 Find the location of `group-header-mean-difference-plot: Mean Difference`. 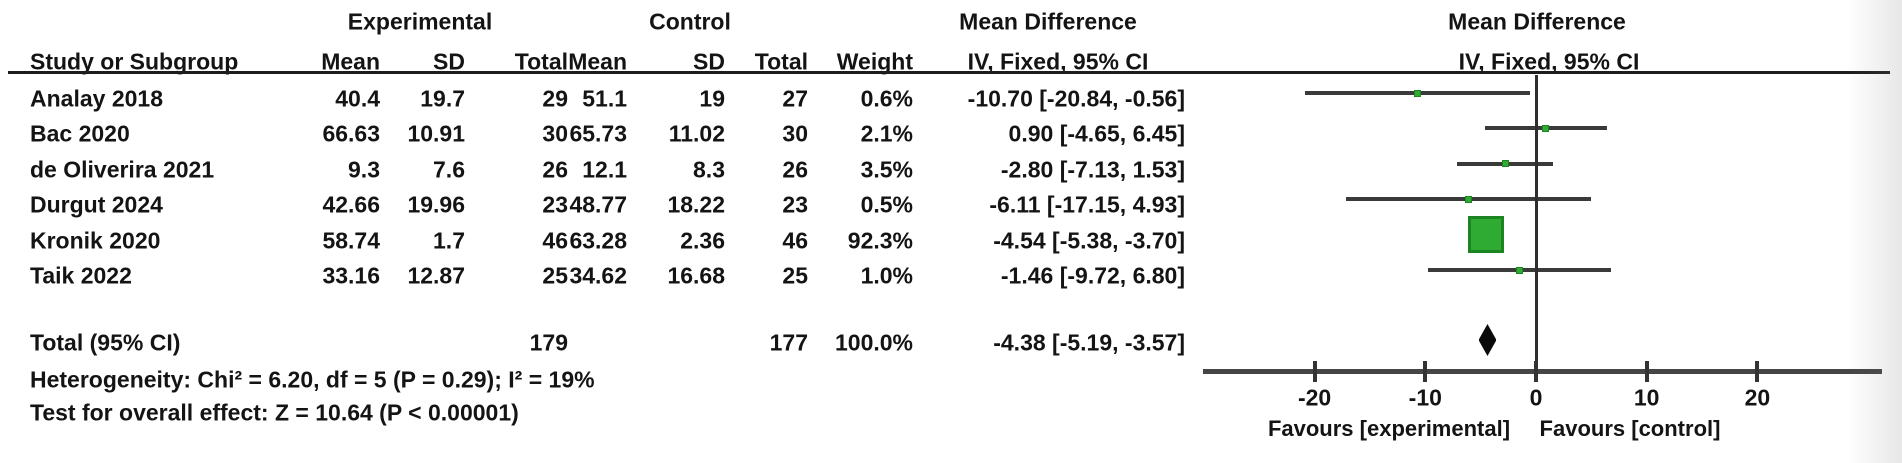

group-header-mean-difference-plot: Mean Difference is located at coordinates (1537, 21).